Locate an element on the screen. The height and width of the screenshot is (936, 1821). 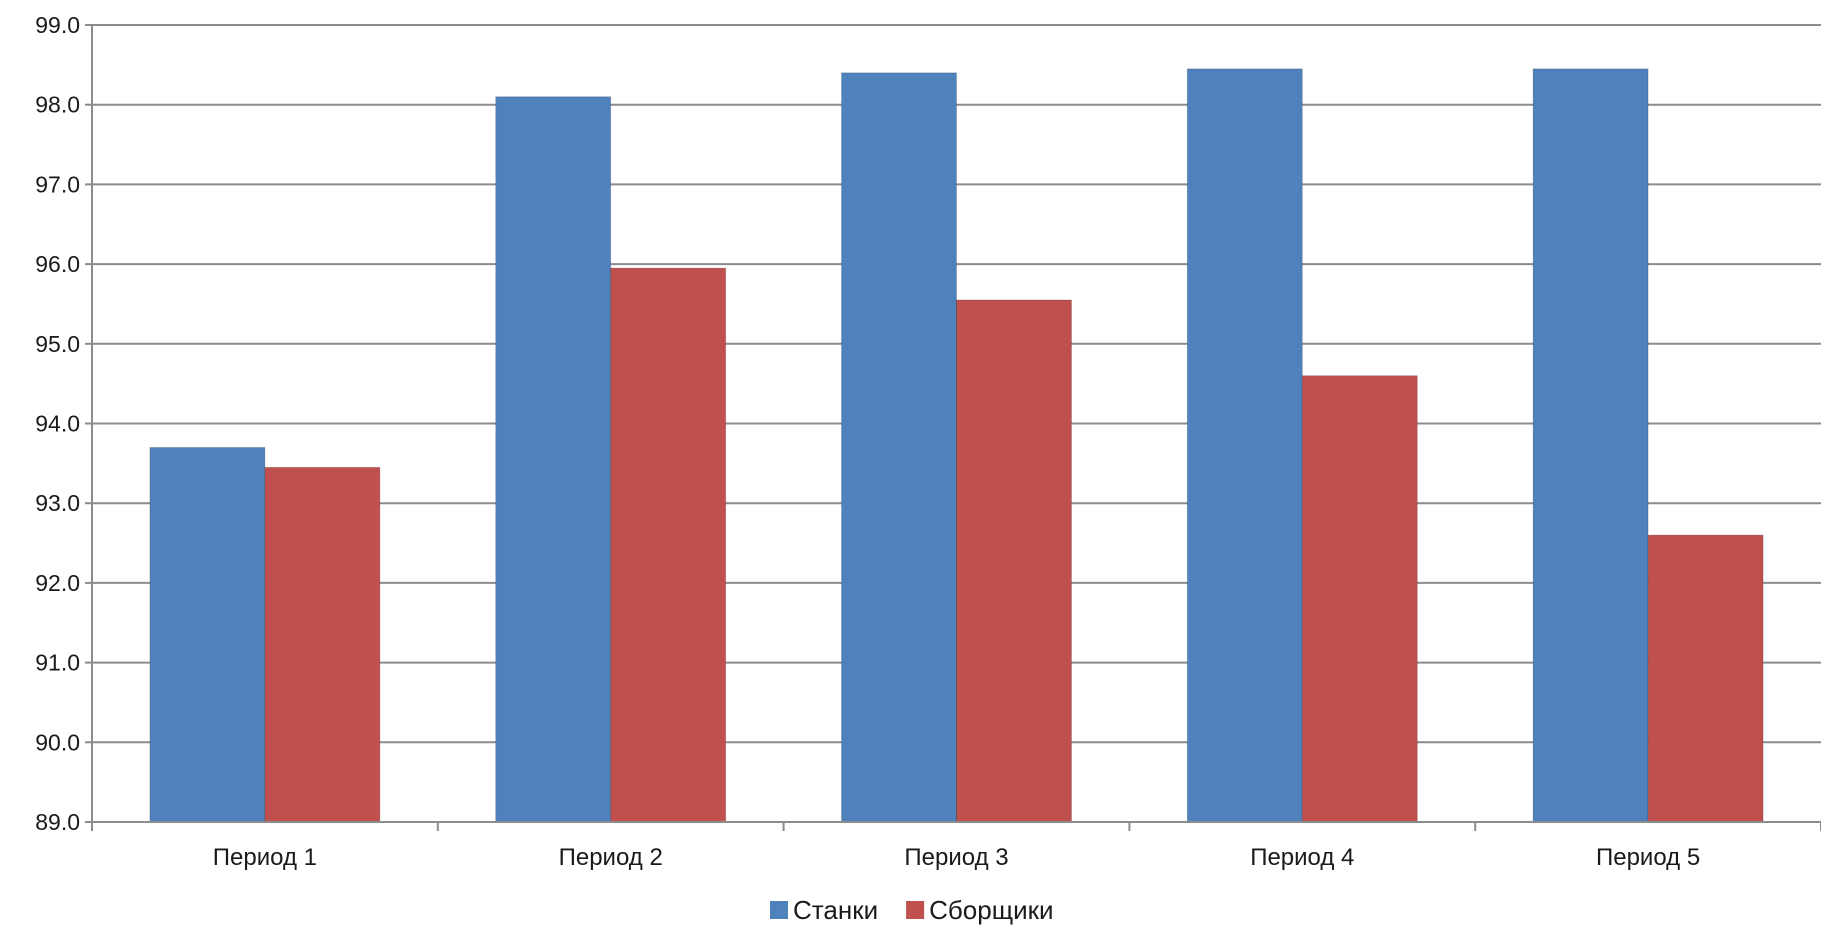
y-tick-label: 99.0 is located at coordinates (57, 25).